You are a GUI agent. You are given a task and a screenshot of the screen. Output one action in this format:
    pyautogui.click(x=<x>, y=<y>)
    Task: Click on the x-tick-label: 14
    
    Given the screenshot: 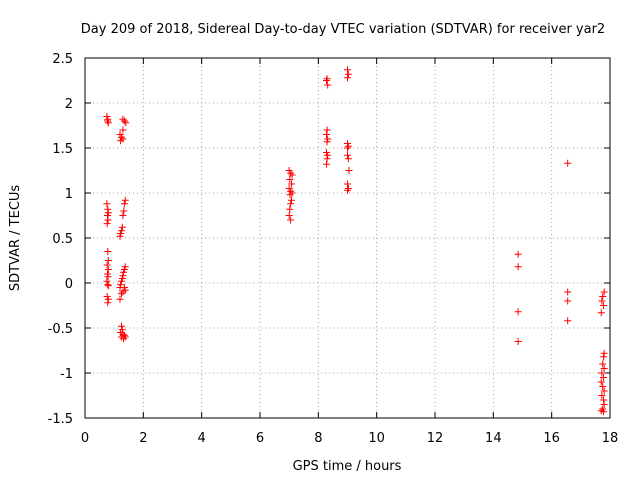 What is the action you would take?
    pyautogui.click(x=493, y=438)
    